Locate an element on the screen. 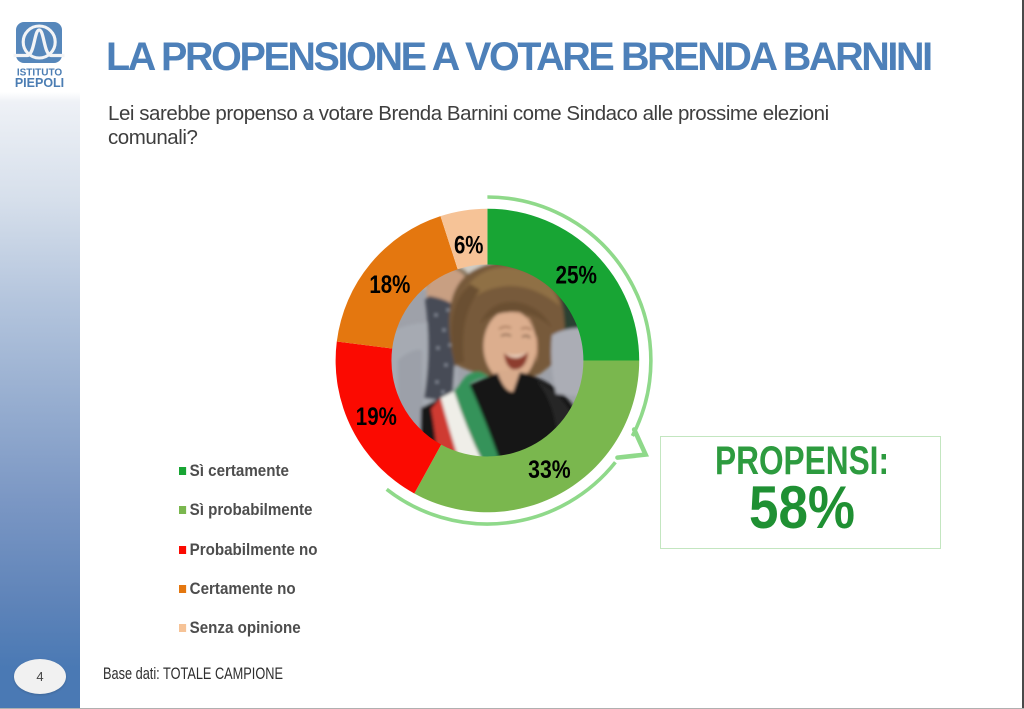 This screenshot has width=1024, height=709. svg-text: PROPENSI: is located at coordinates (802, 461).